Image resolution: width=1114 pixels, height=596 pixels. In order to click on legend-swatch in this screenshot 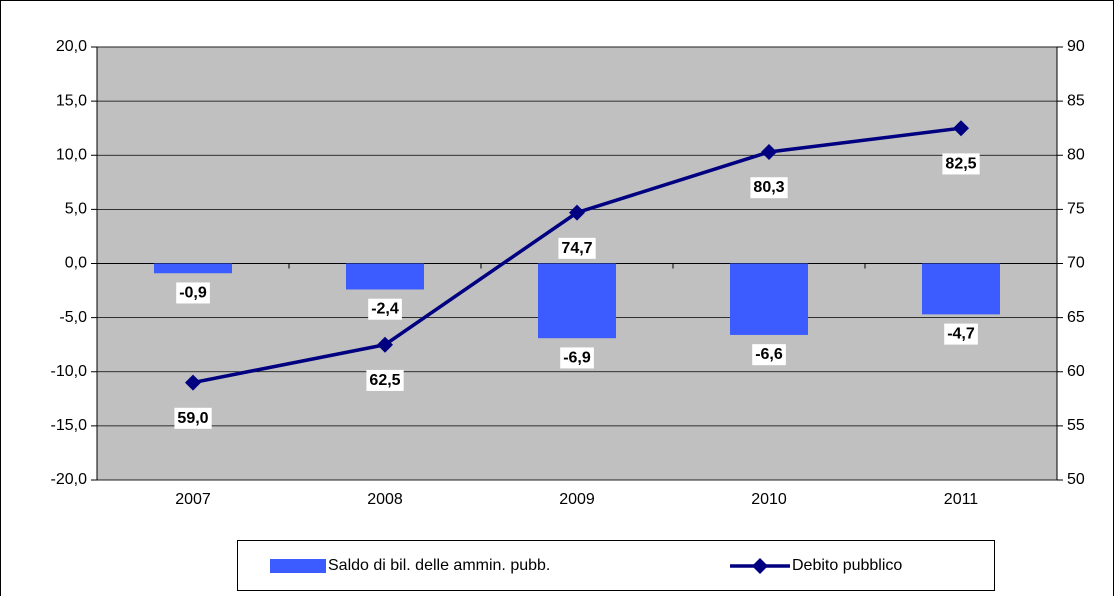, I will do `click(298, 566)`.